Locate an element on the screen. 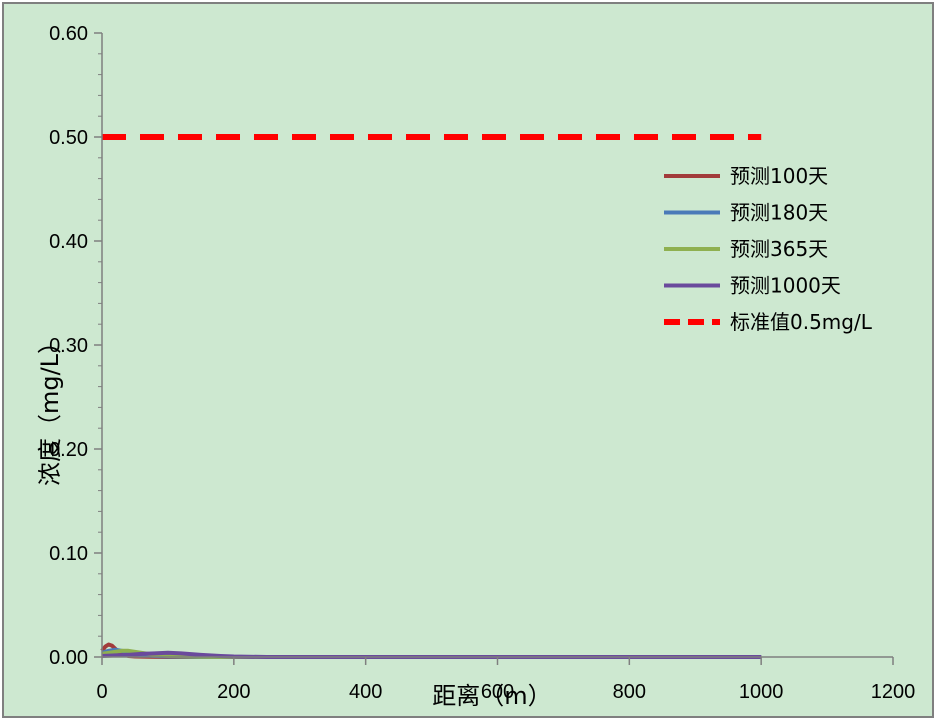 The image size is (938, 722). x-tick-label: 200 is located at coordinates (233, 692).